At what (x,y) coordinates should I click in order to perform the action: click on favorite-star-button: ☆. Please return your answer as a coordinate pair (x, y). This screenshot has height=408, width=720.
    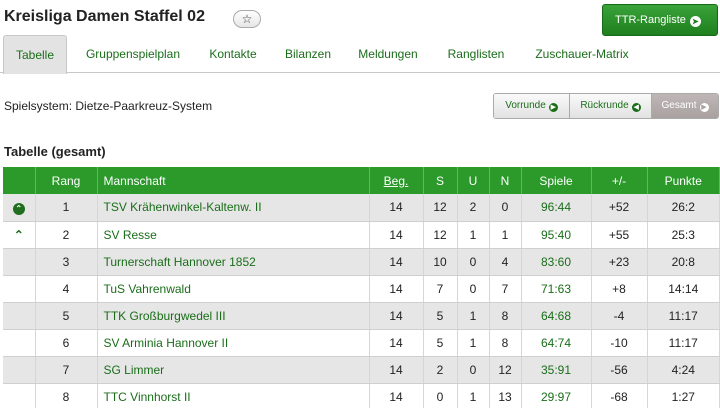
    Looking at the image, I should click on (247, 19).